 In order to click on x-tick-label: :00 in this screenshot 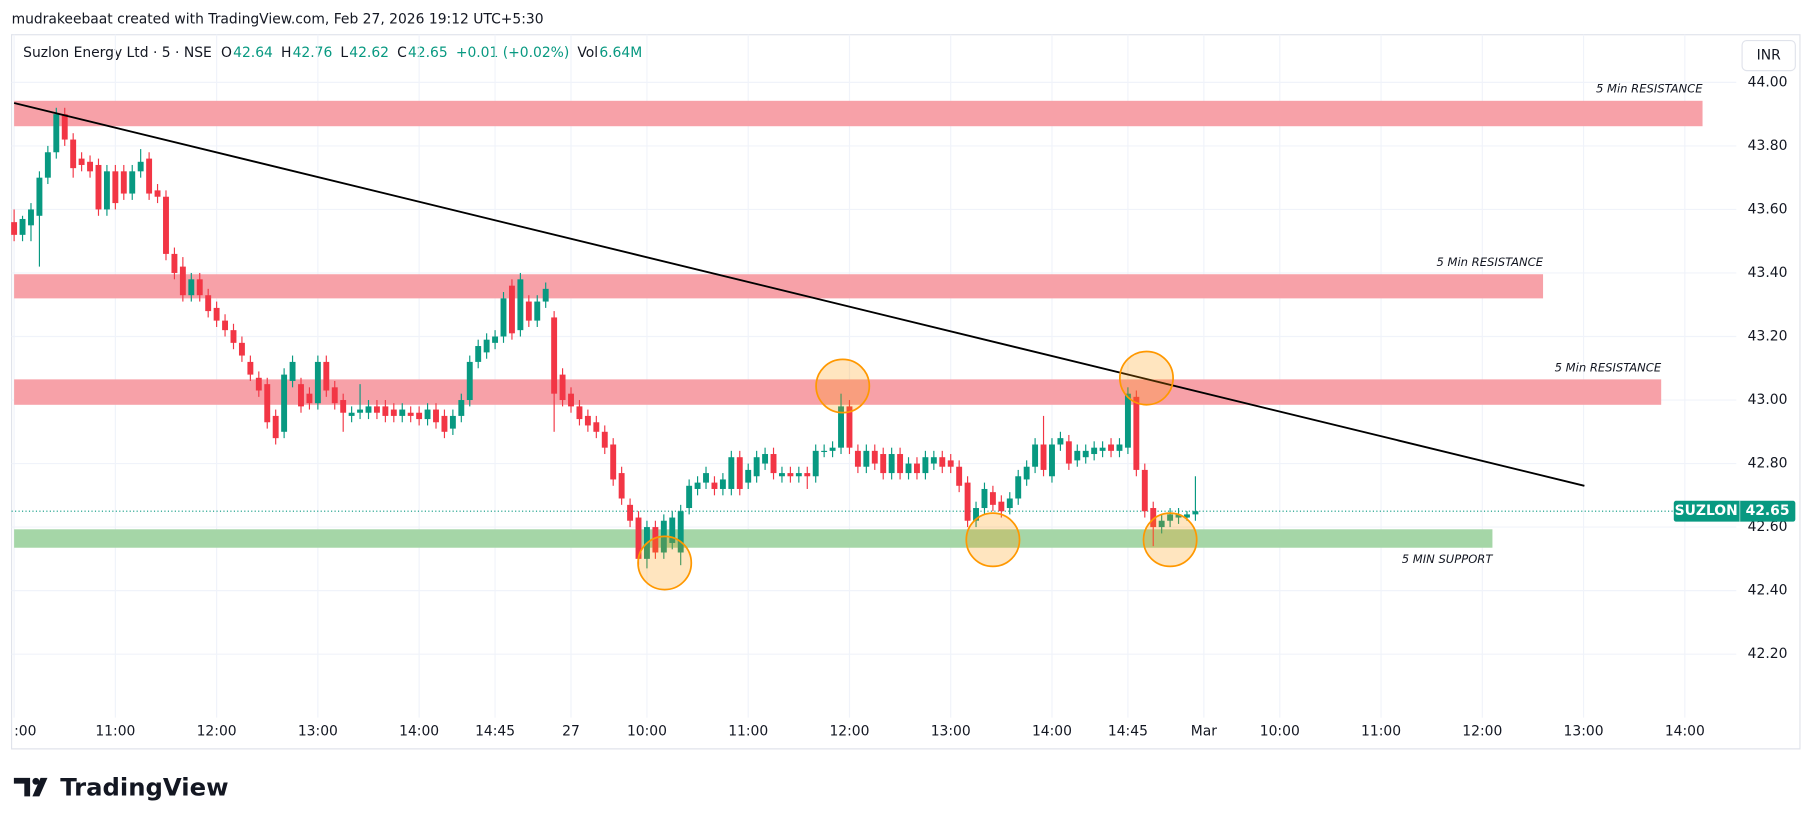, I will do `click(25, 732)`.